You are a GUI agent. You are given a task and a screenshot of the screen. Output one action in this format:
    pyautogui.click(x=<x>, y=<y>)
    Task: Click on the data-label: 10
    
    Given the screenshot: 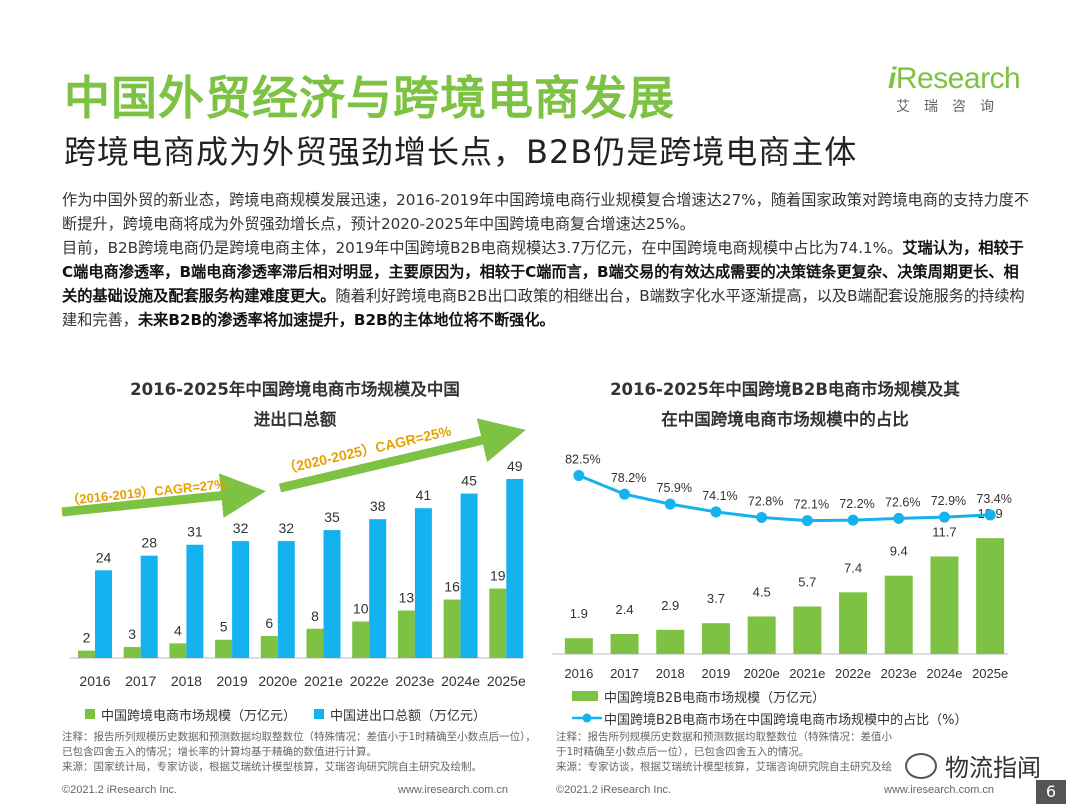 What is the action you would take?
    pyautogui.click(x=361, y=608)
    